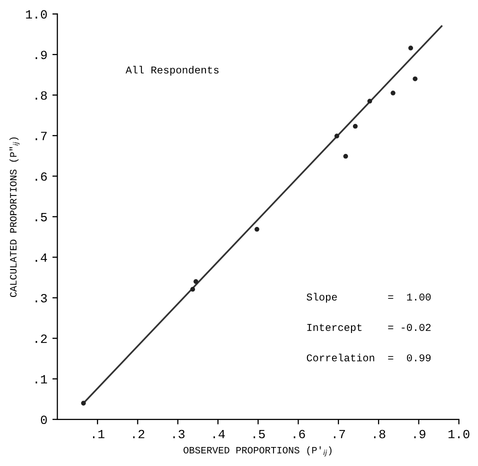 Image resolution: width=478 pixels, height=466 pixels. I want to click on annotation: Slope = 1.00, so click(368, 297).